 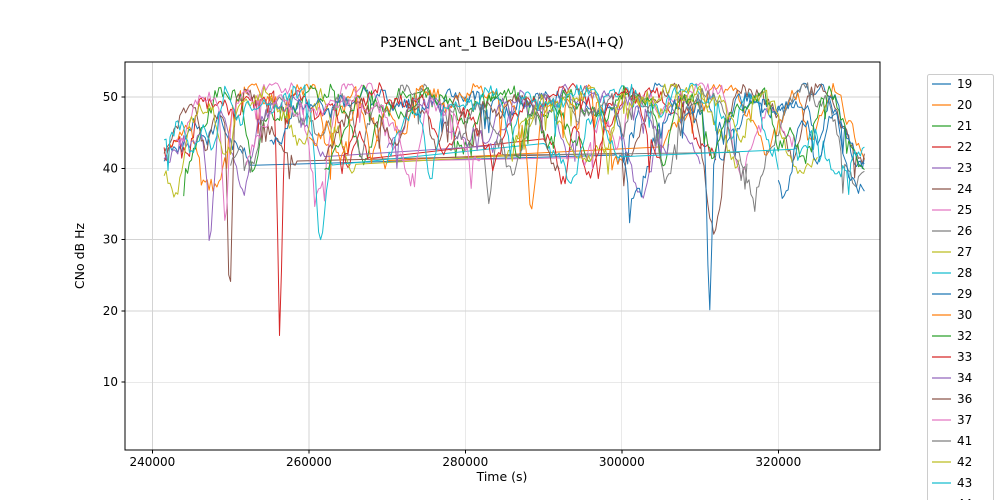 I want to click on y-tick-label: 40, so click(x=110, y=168).